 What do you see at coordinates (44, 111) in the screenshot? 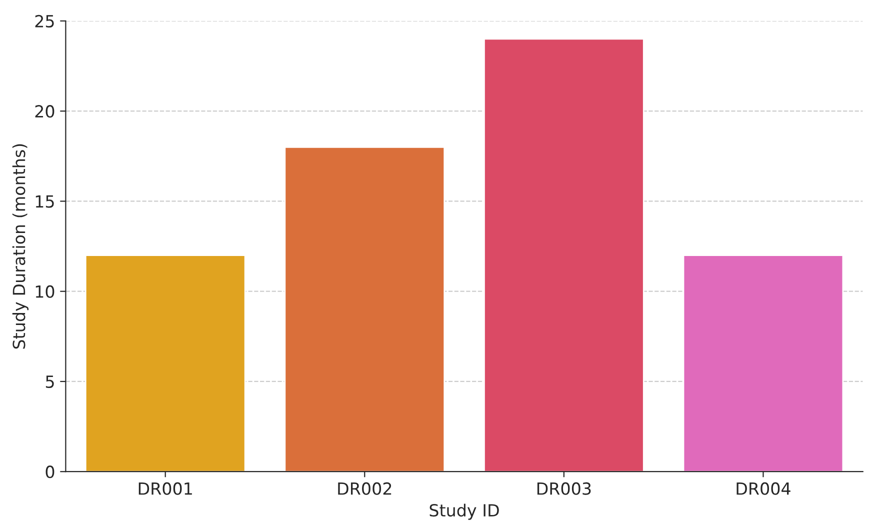
I see `y-tick-label: 20` at bounding box center [44, 111].